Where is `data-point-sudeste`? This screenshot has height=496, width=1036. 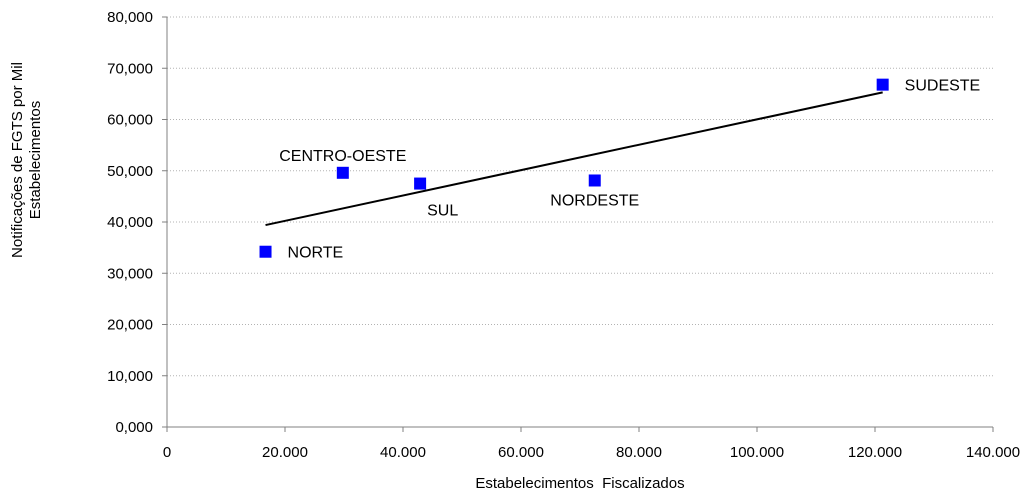 data-point-sudeste is located at coordinates (882, 84).